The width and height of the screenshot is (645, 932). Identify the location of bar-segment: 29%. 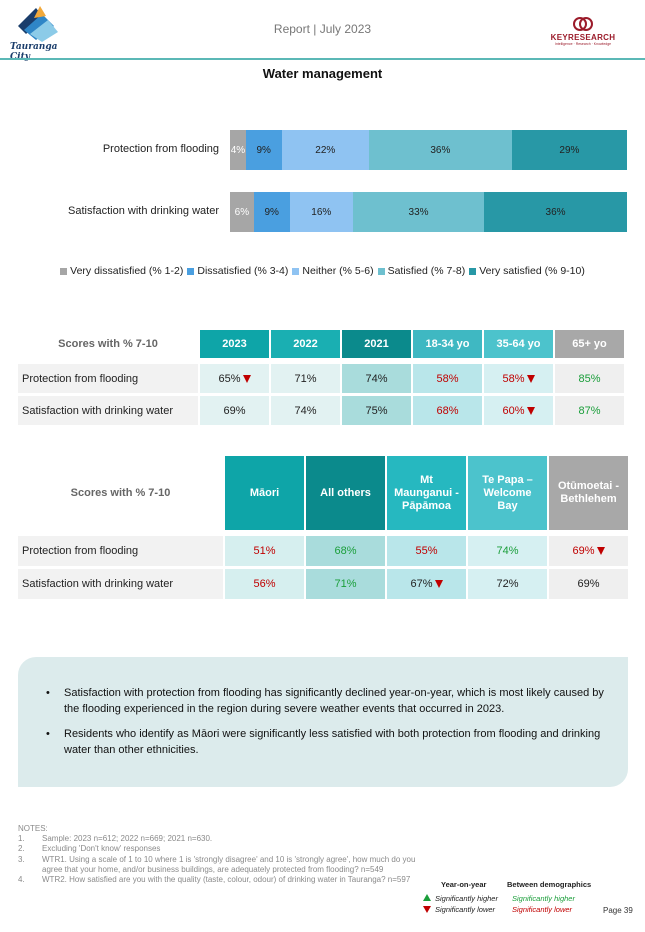
(569, 150).